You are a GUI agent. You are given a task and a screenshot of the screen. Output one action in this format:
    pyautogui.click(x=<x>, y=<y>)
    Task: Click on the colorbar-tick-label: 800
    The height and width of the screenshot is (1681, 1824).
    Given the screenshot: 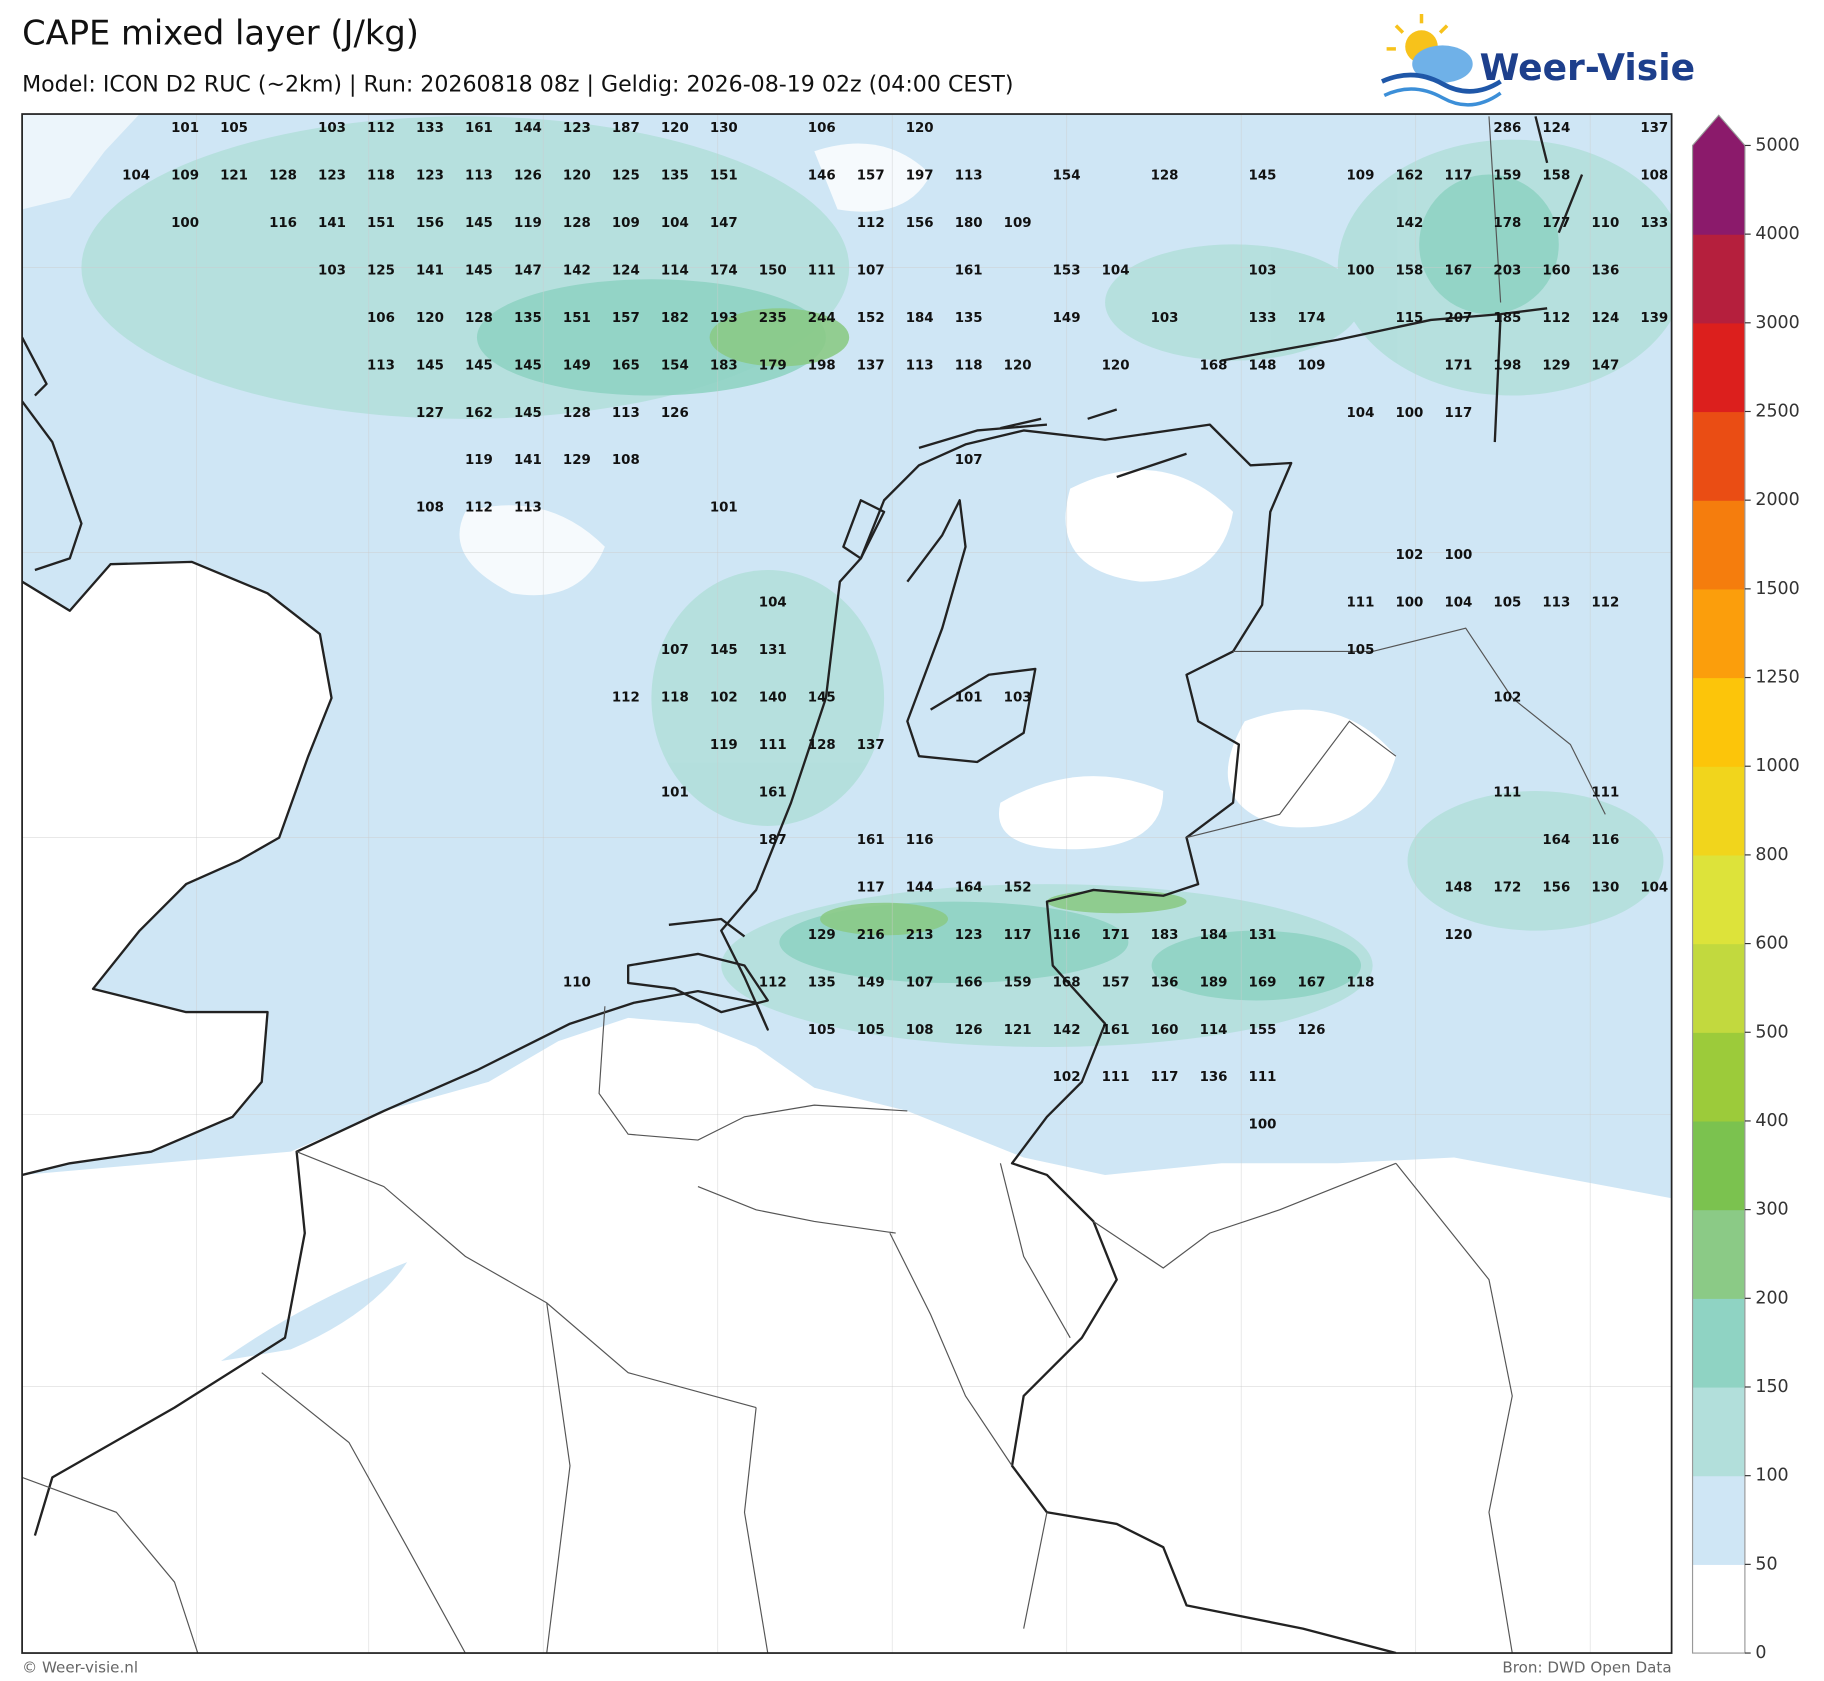 What is the action you would take?
    pyautogui.click(x=1771, y=855)
    